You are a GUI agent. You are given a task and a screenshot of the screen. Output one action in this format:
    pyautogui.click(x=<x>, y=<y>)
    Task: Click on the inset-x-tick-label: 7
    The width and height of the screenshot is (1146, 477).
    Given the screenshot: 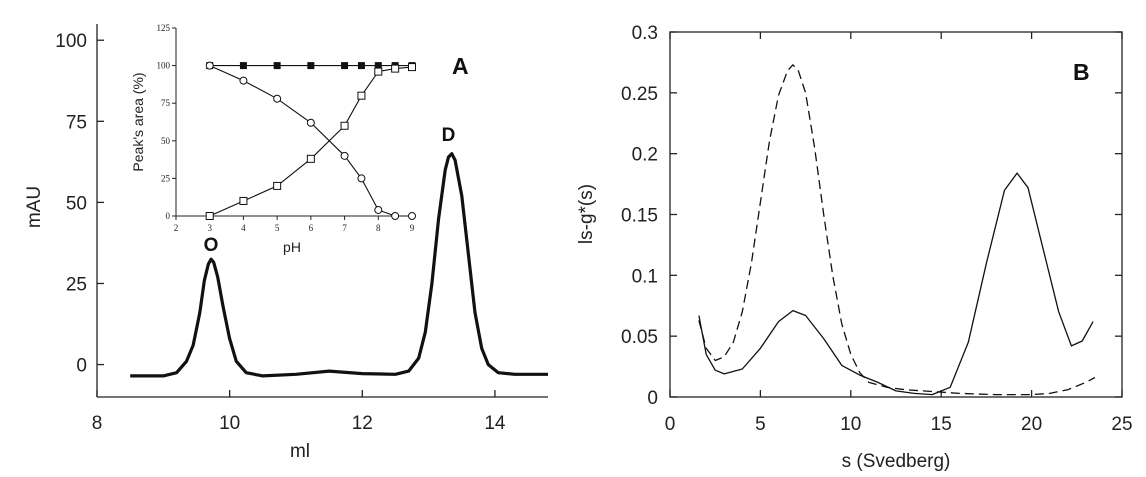 What is the action you would take?
    pyautogui.click(x=344, y=228)
    